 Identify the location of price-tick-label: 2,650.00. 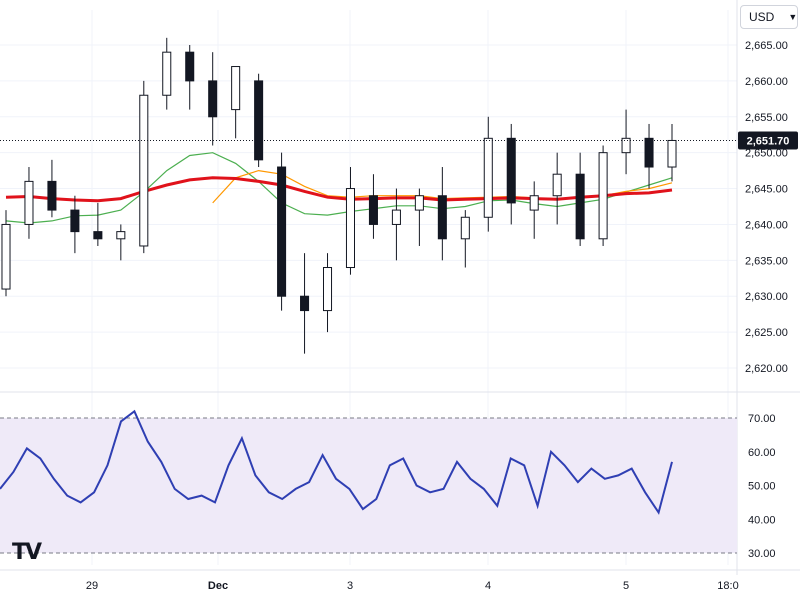
(766, 154).